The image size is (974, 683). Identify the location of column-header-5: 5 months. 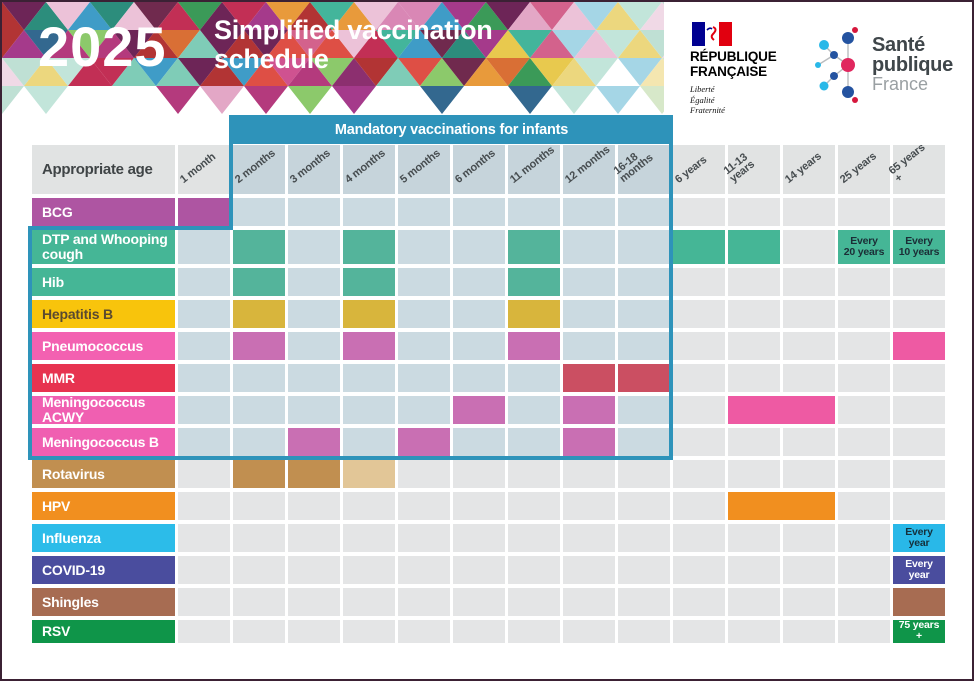
(424, 169).